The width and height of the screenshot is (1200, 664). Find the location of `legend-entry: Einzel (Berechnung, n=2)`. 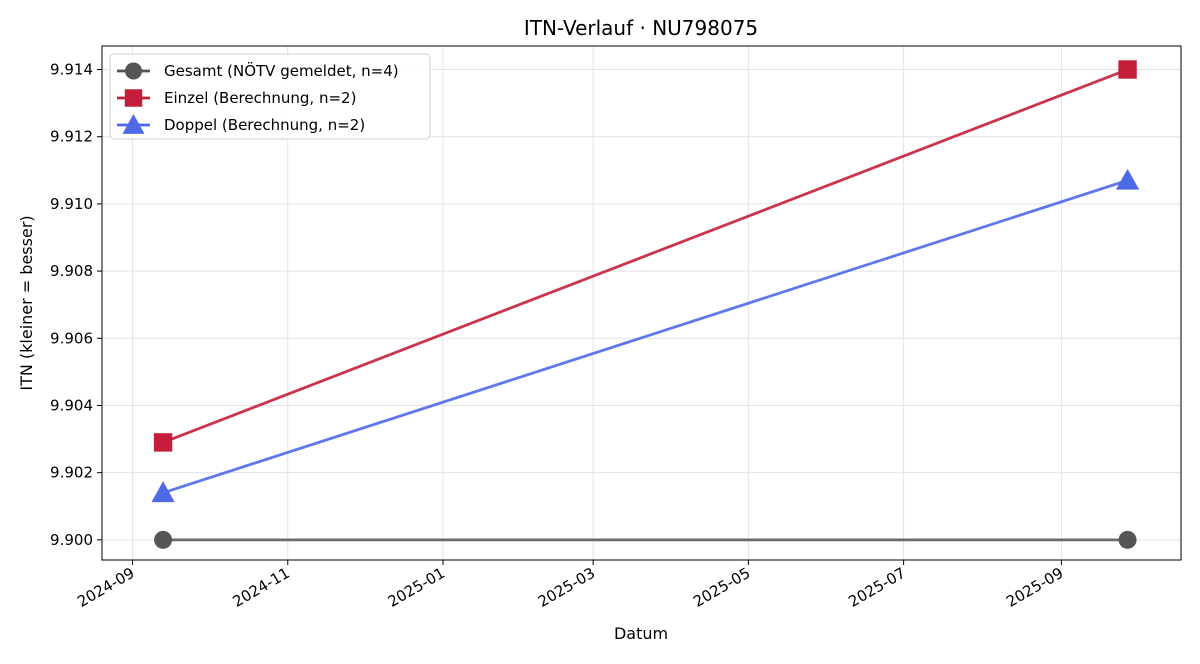

legend-entry: Einzel (Berechnung, n=2) is located at coordinates (236, 98).